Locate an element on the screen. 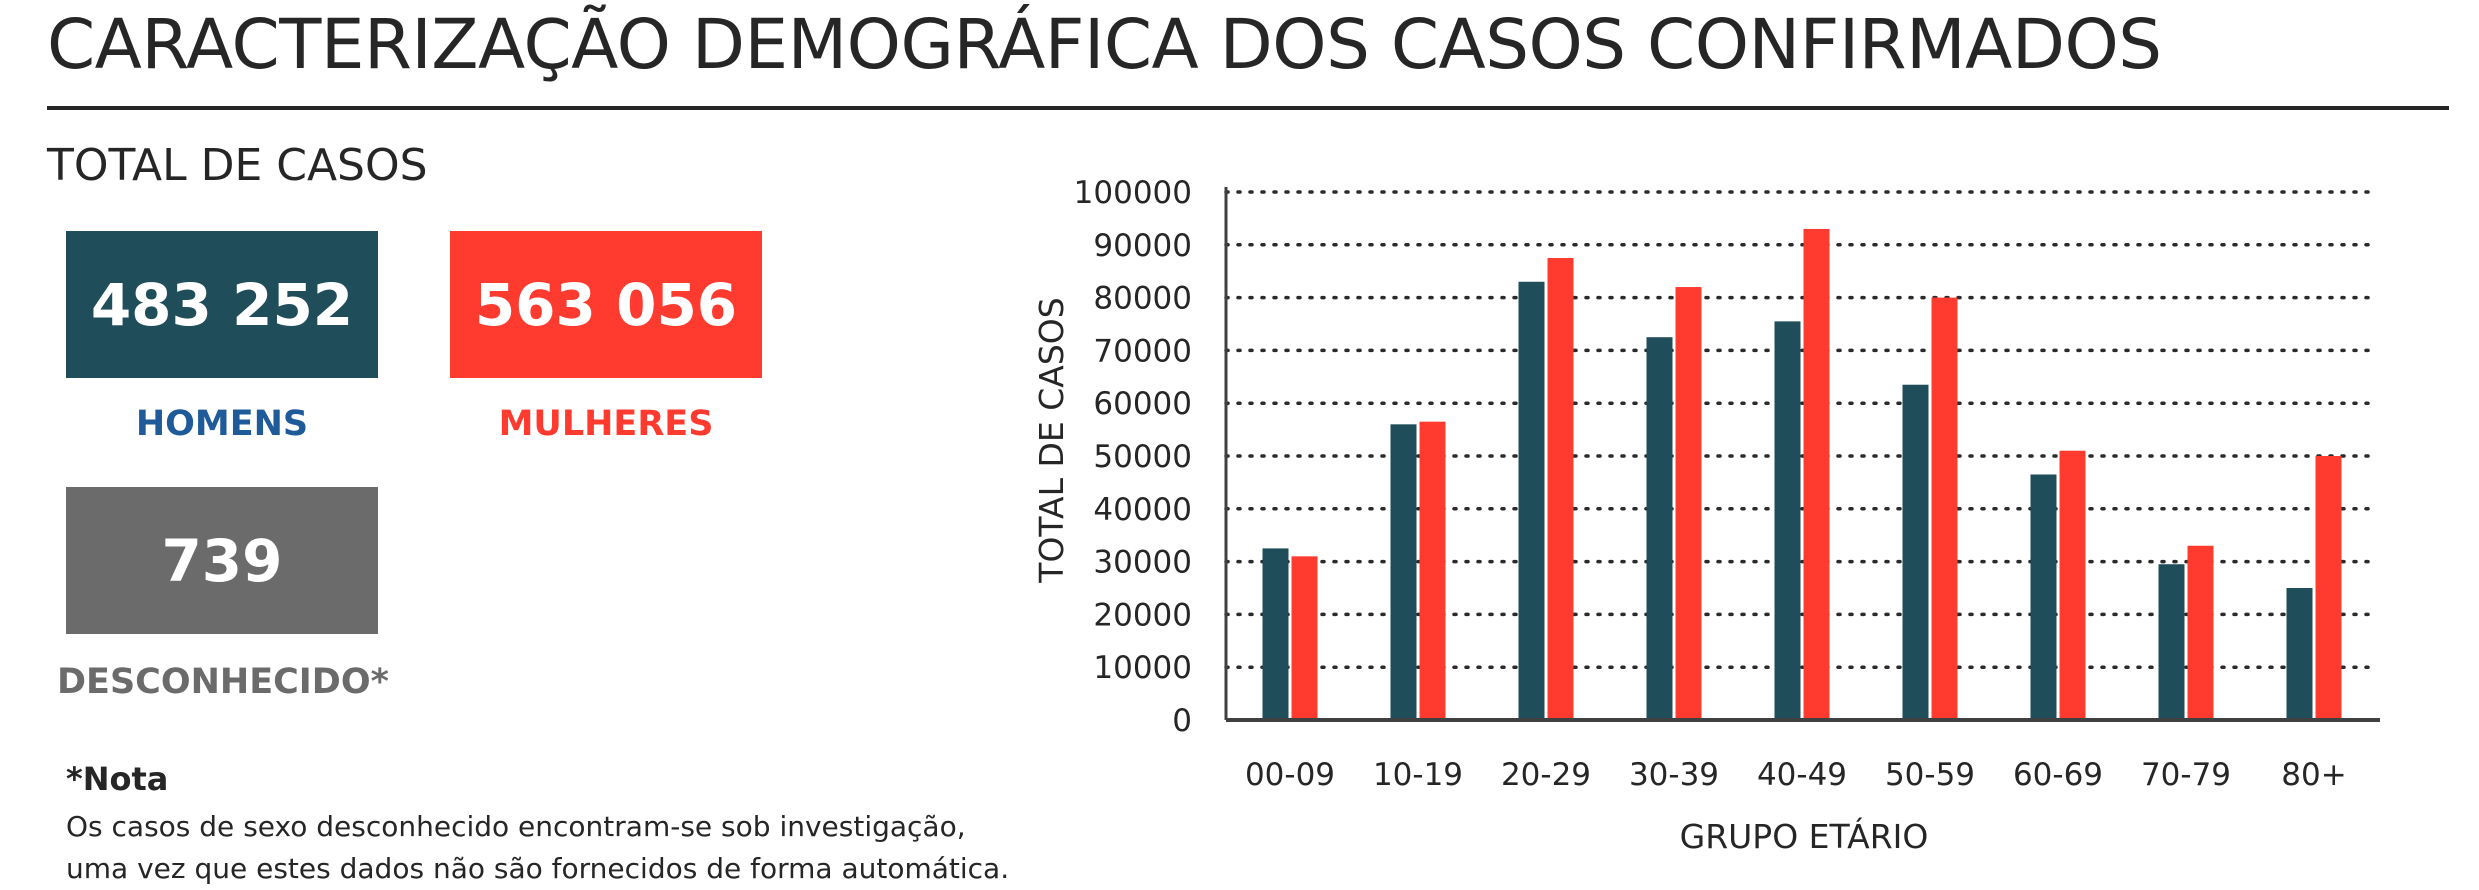 This screenshot has height=890, width=2479. women-total-card: 563 056 is located at coordinates (606, 304).